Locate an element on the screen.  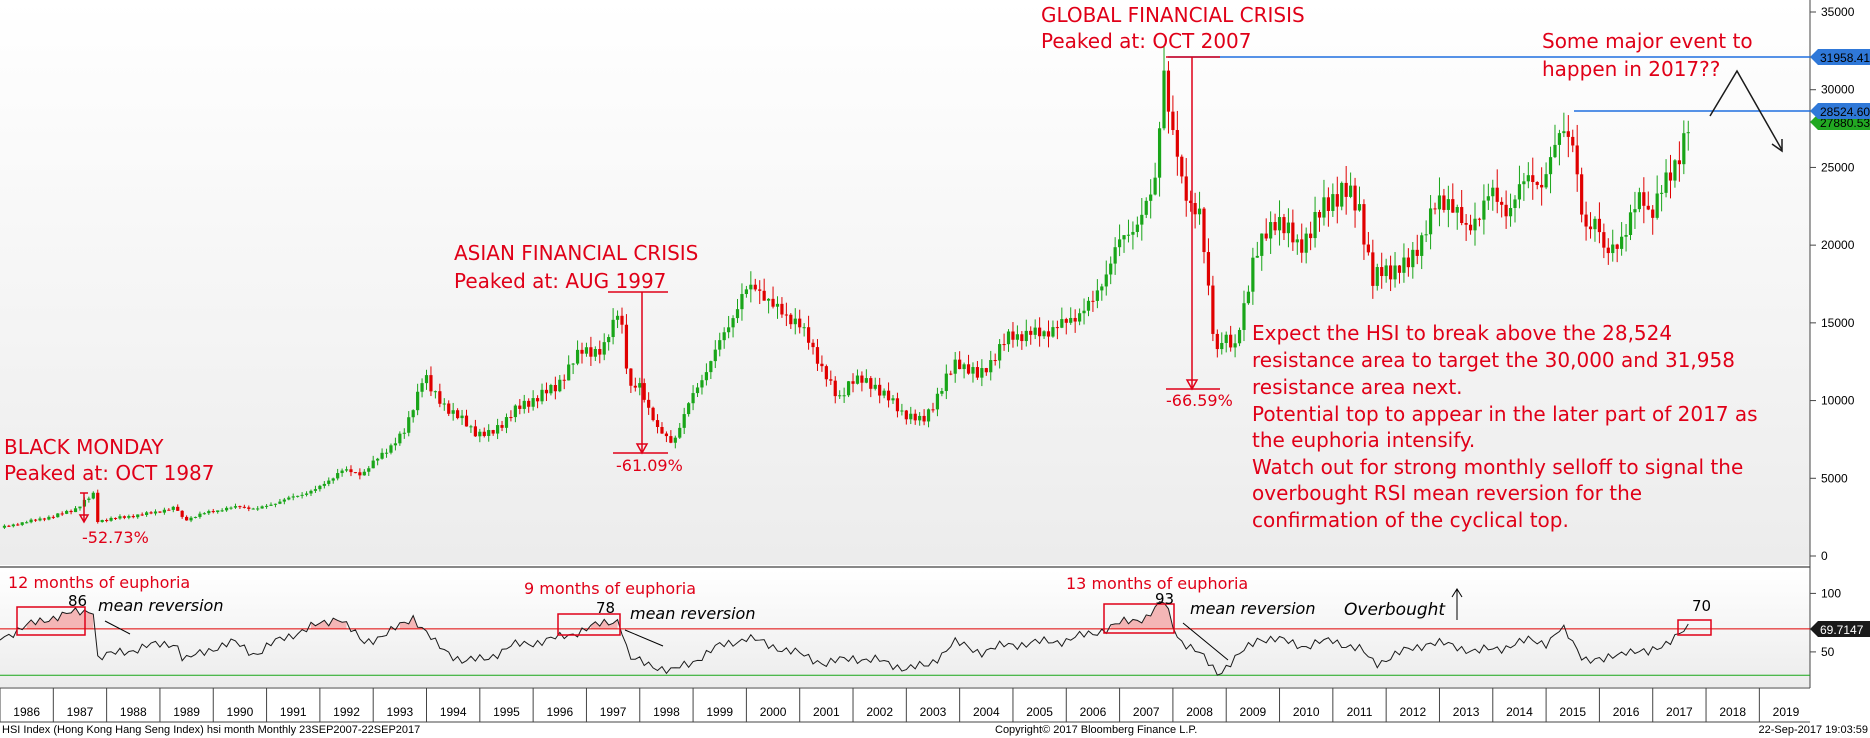
price-tick-label: 10000 is located at coordinates (1838, 401).